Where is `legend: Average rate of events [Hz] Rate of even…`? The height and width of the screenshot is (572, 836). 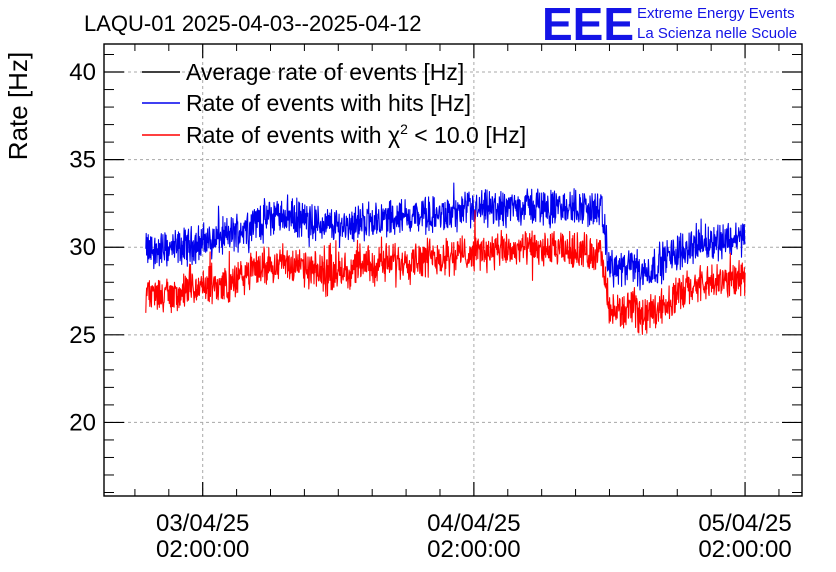
legend: Average rate of events [Hz] Rate of even… is located at coordinates (334, 103).